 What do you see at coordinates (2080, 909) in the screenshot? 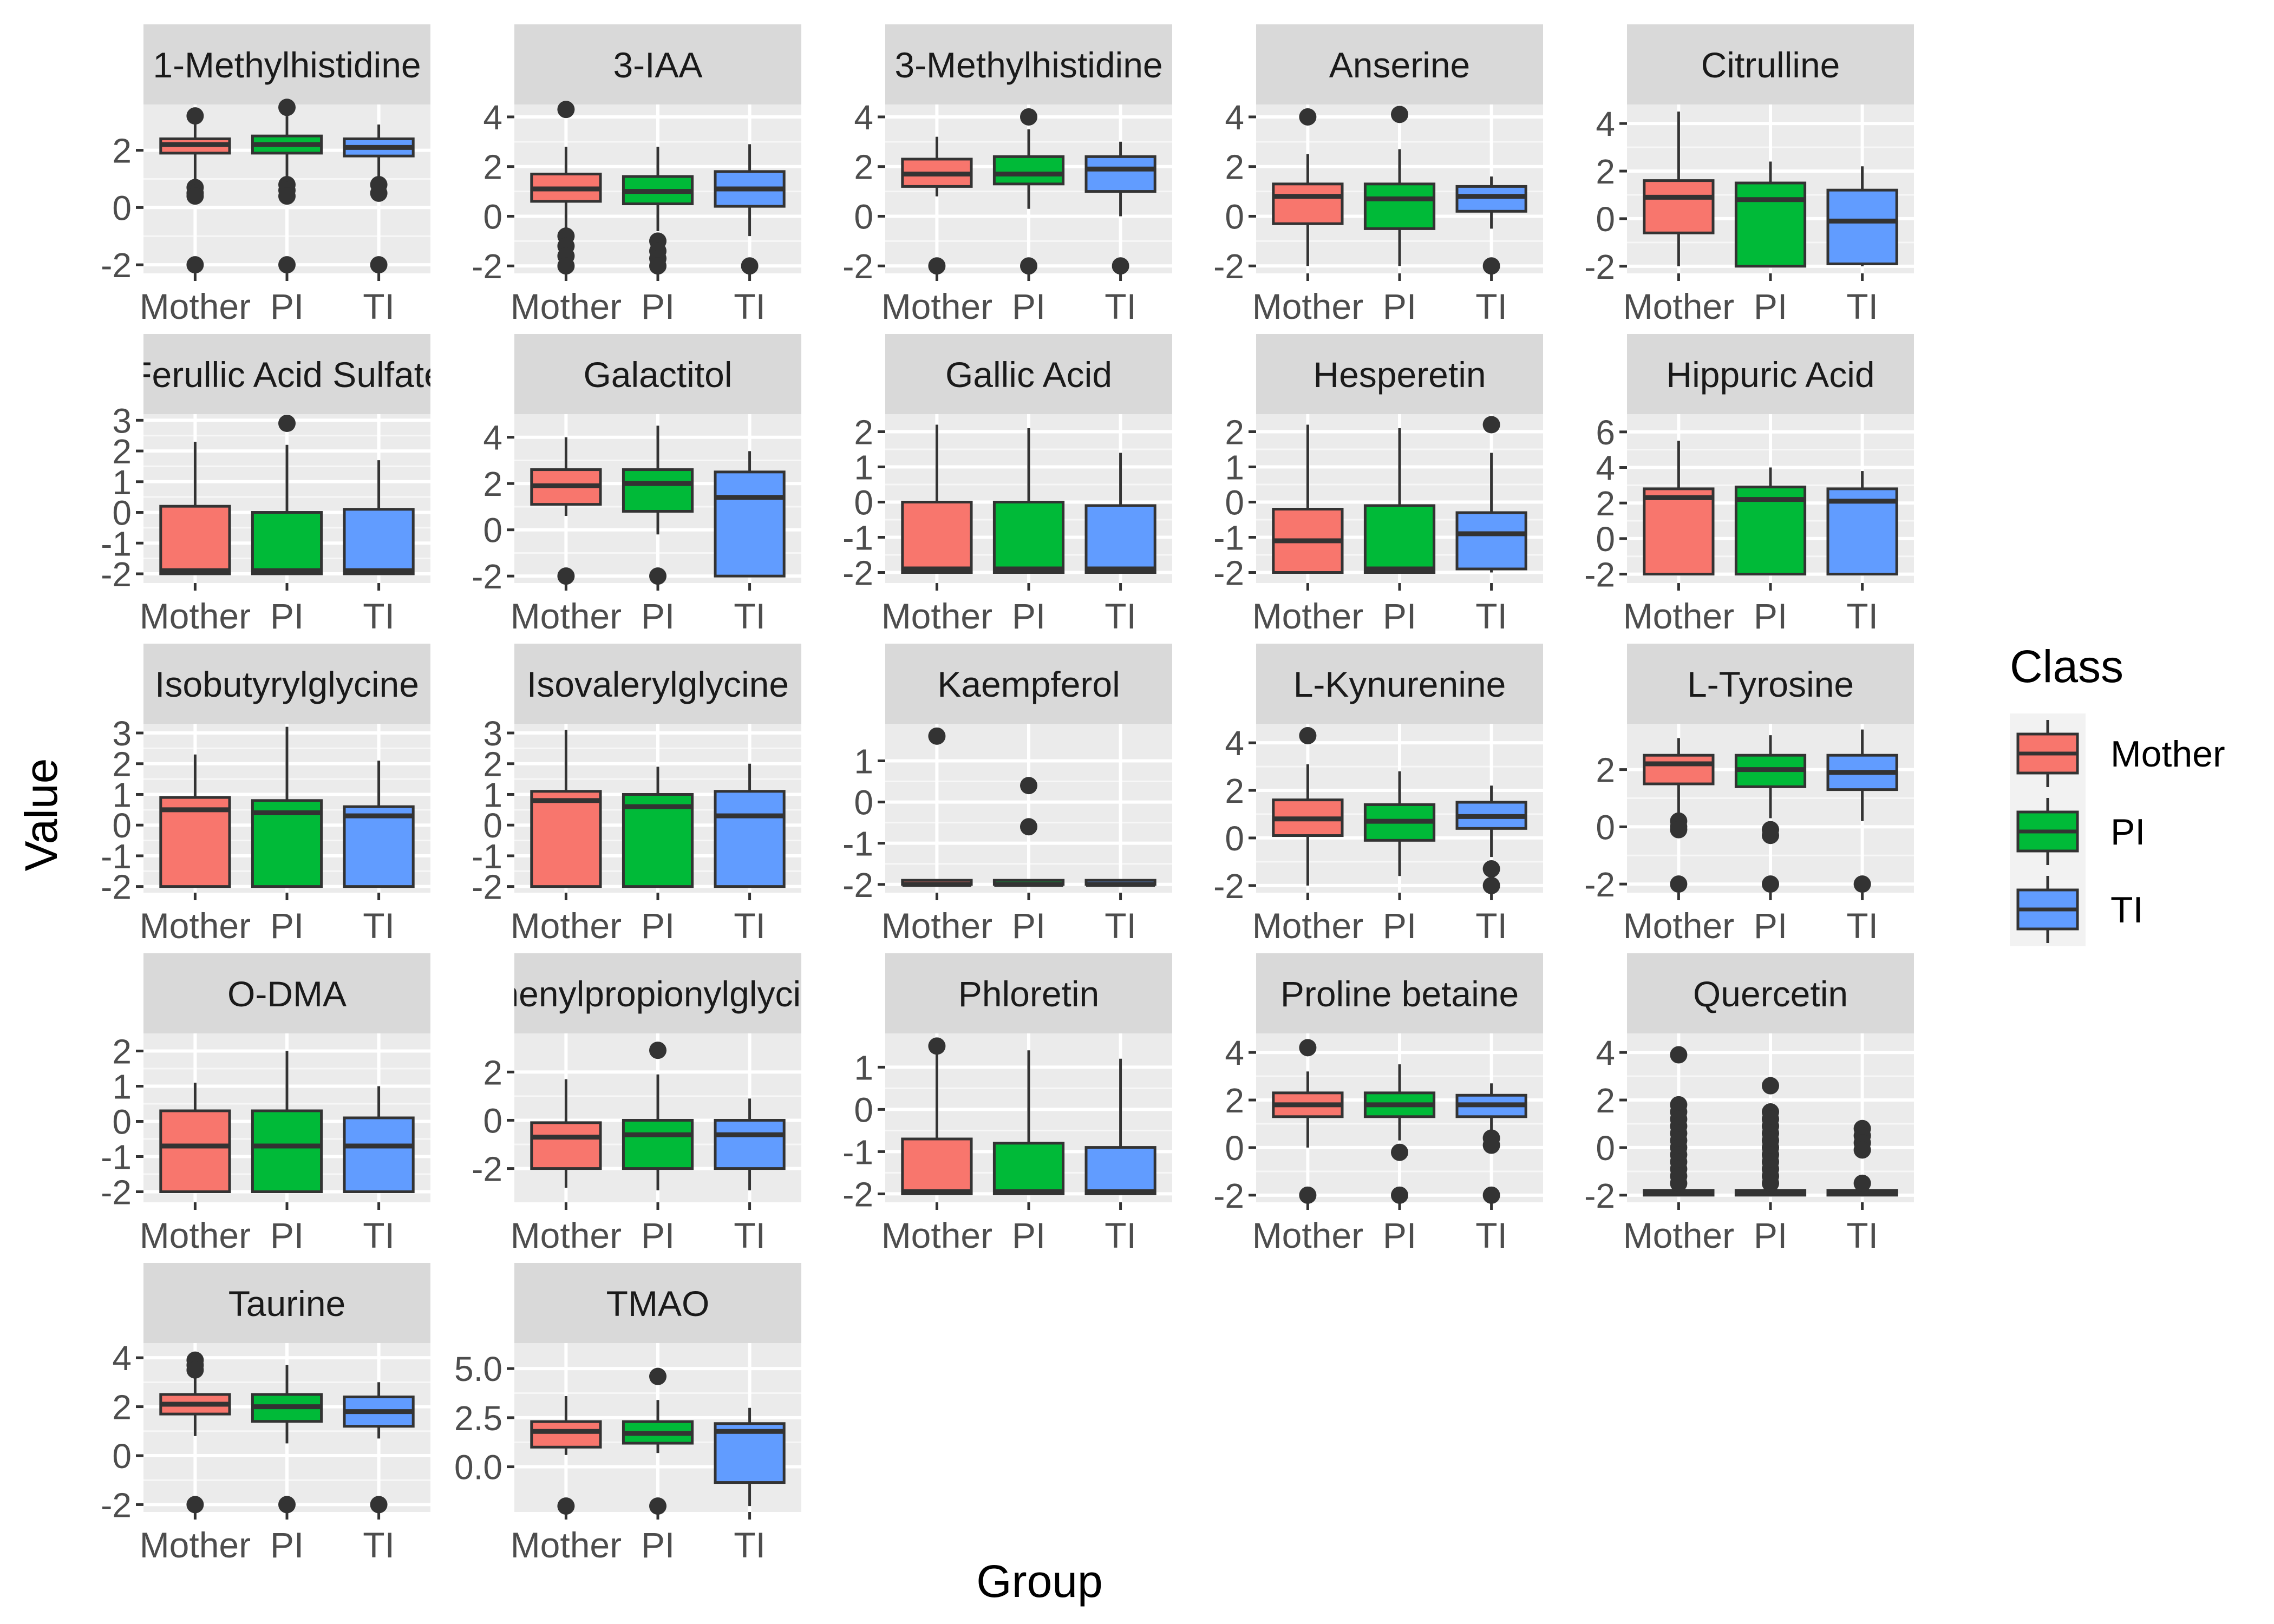
I see `legend-item-ti: TI` at bounding box center [2080, 909].